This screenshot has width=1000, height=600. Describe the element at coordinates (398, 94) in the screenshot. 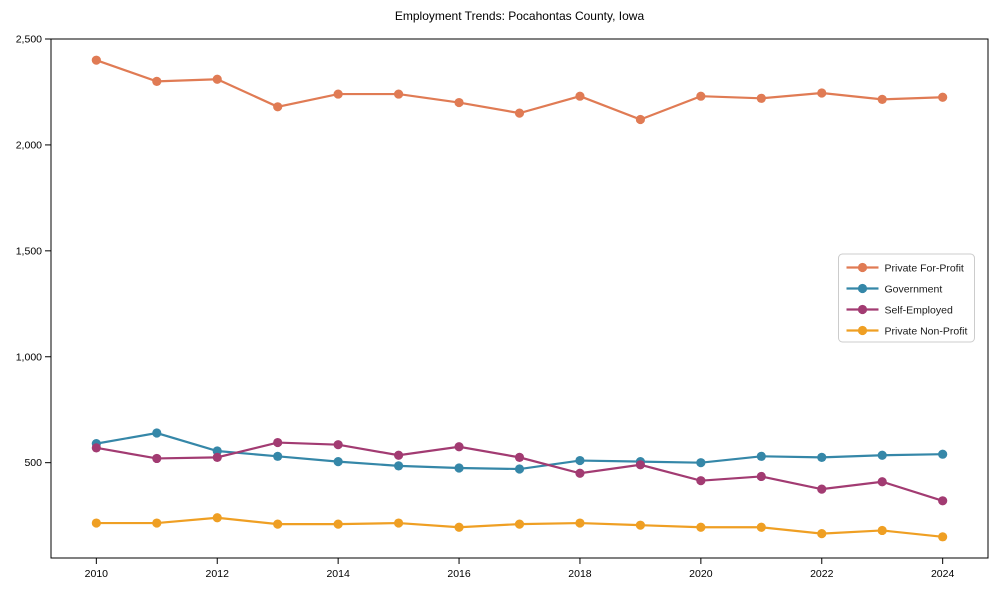

I see `data-point-private-for-profit-2015` at that location.